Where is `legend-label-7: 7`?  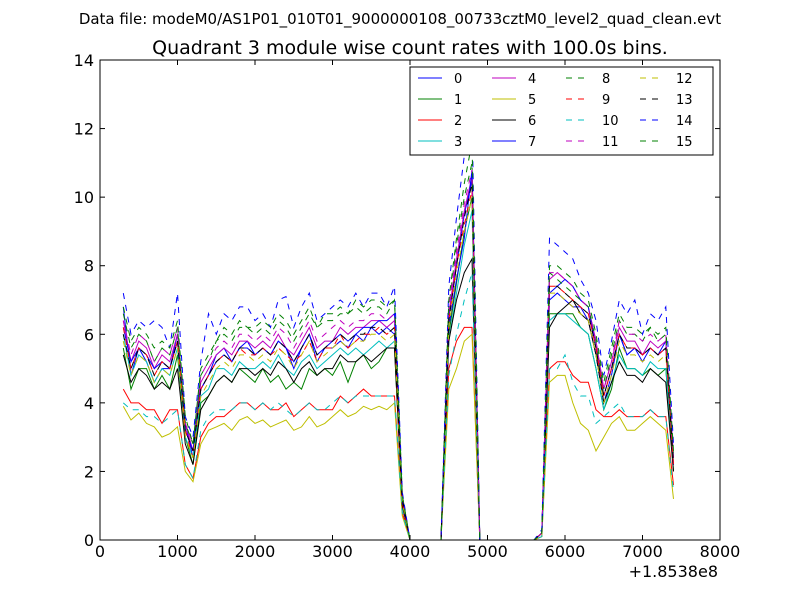 legend-label-7: 7 is located at coordinates (532, 142).